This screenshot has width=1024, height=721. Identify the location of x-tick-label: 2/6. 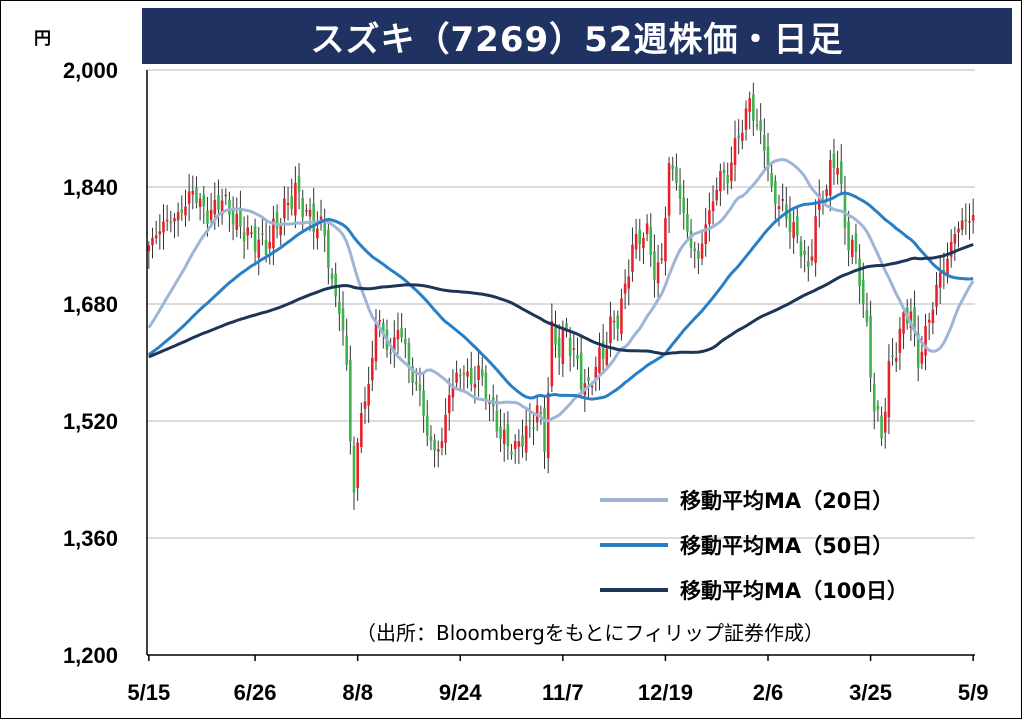
(768, 692).